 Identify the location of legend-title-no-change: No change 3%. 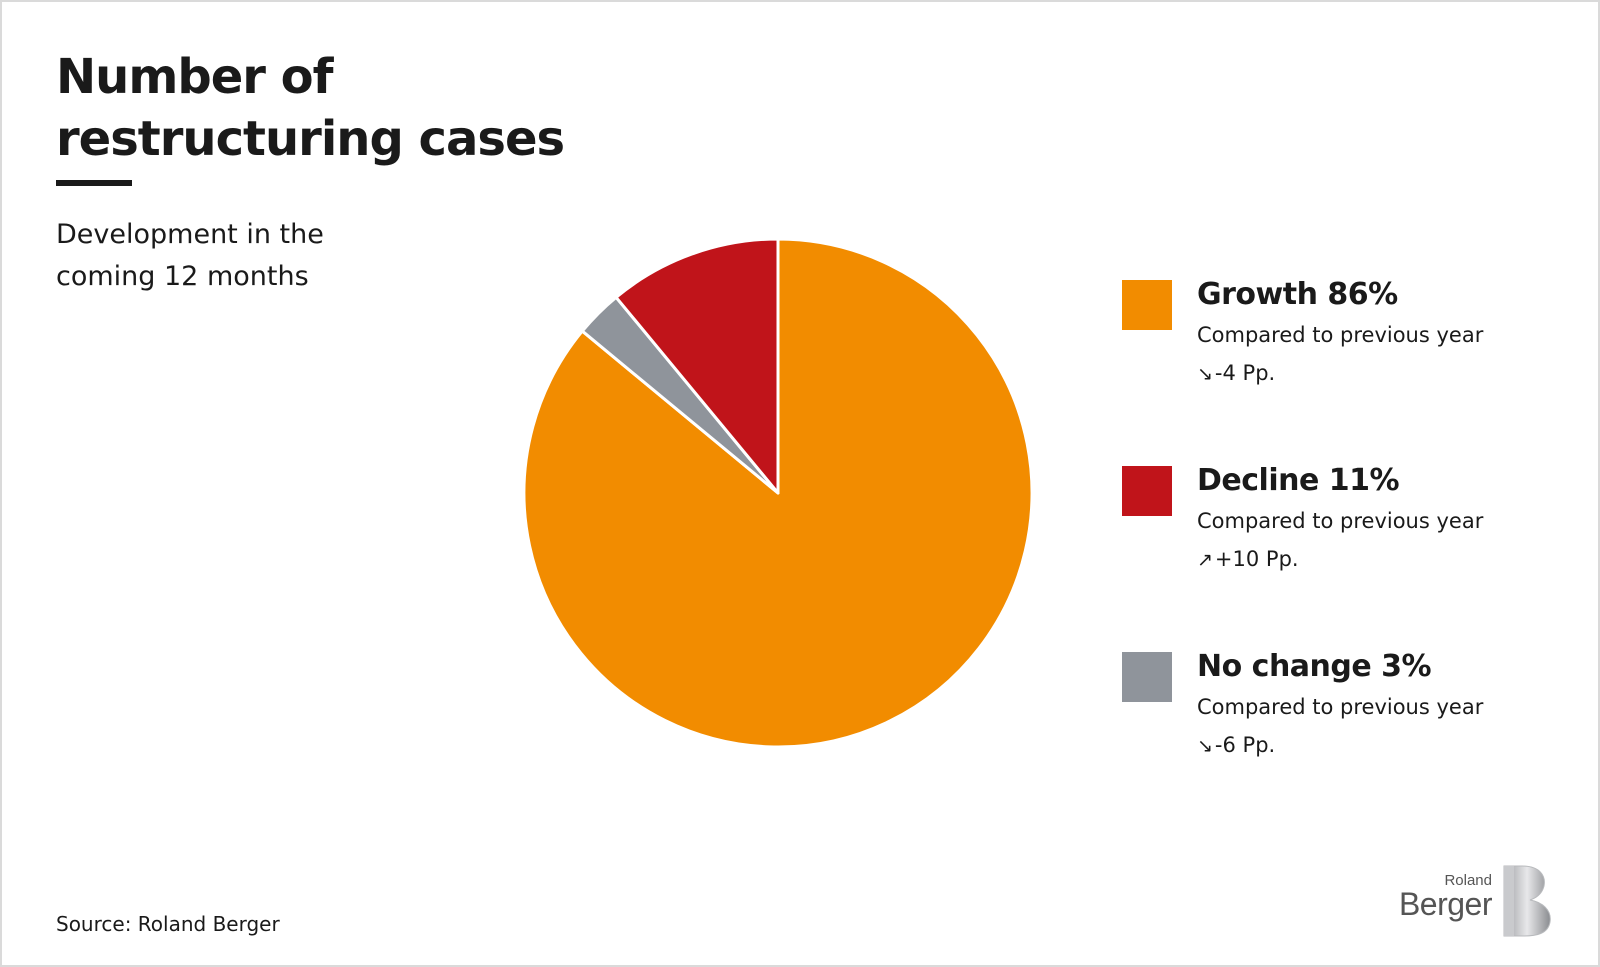
(1314, 666).